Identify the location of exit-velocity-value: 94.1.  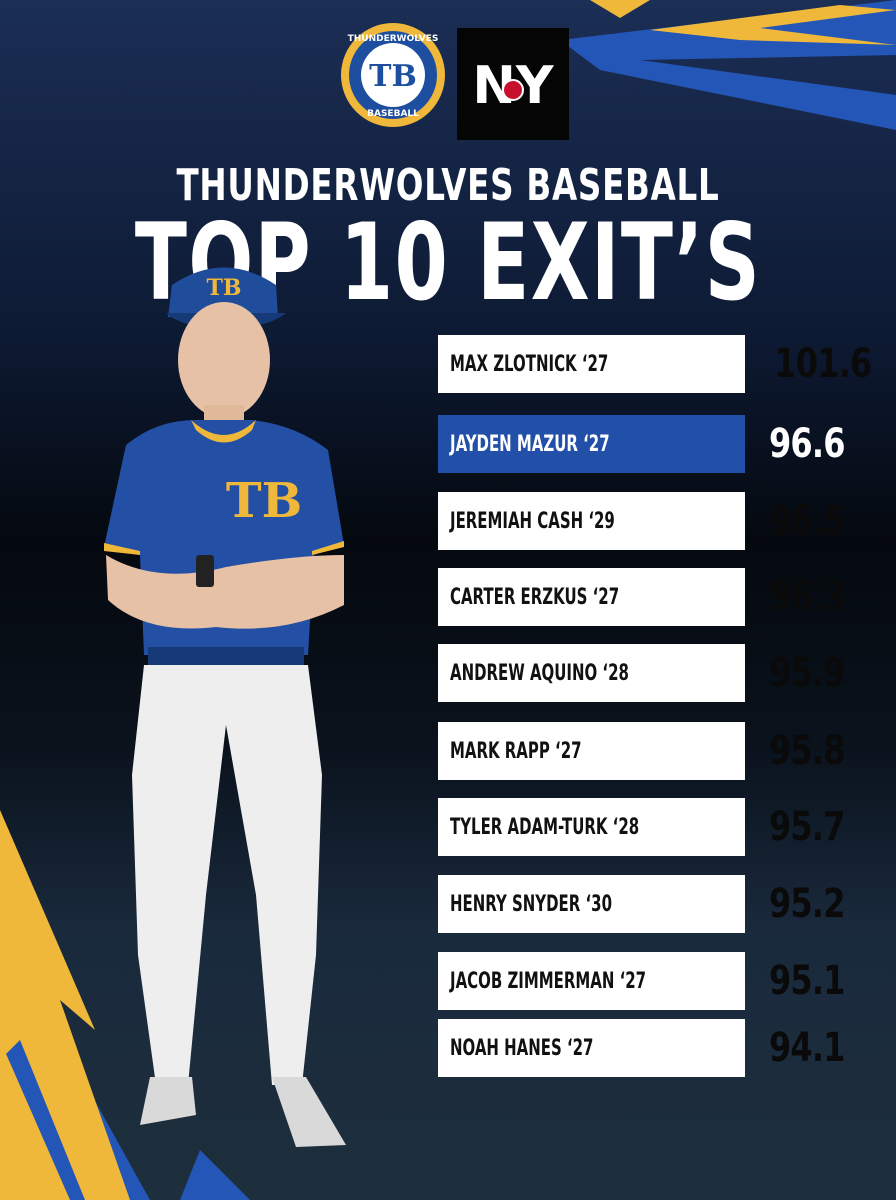
(807, 1048).